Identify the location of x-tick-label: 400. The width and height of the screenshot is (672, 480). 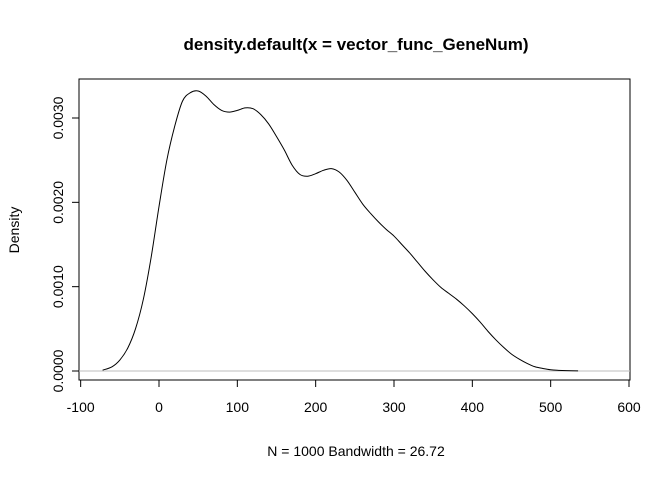
(473, 407).